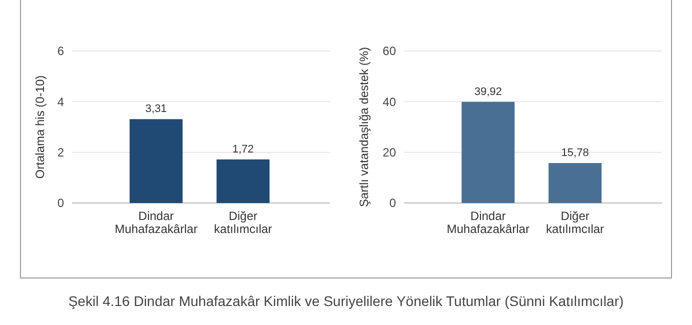  Describe the element at coordinates (60, 101) in the screenshot. I see `y-tick-label: 4` at that location.